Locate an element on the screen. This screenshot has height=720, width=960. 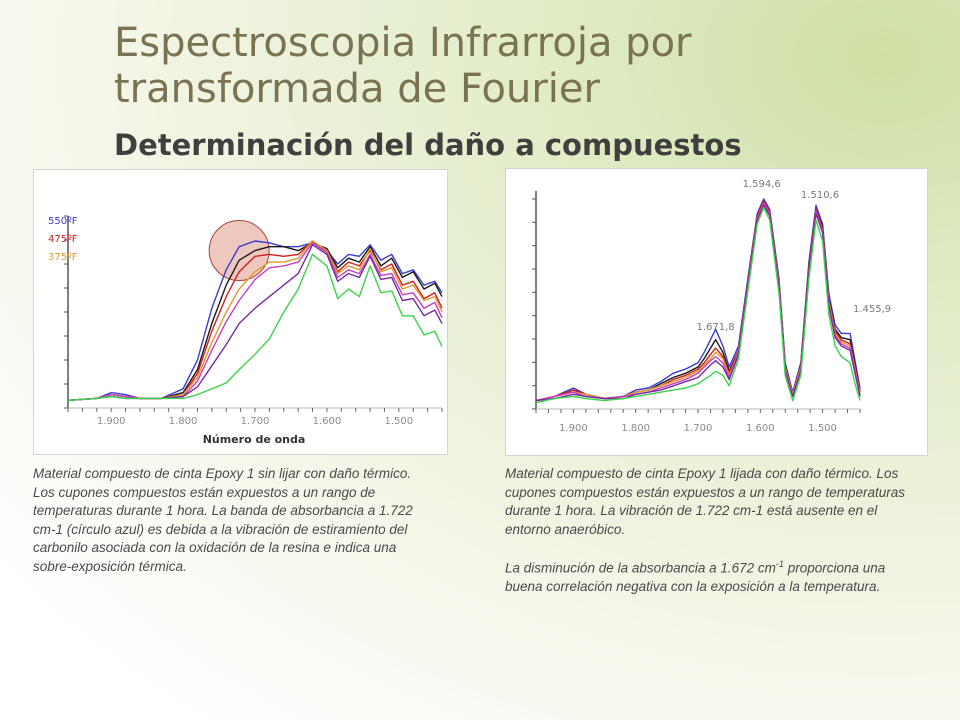
right-x-axis: 1.900 1.800 1.700 1.600 1.500 is located at coordinates (698, 421).